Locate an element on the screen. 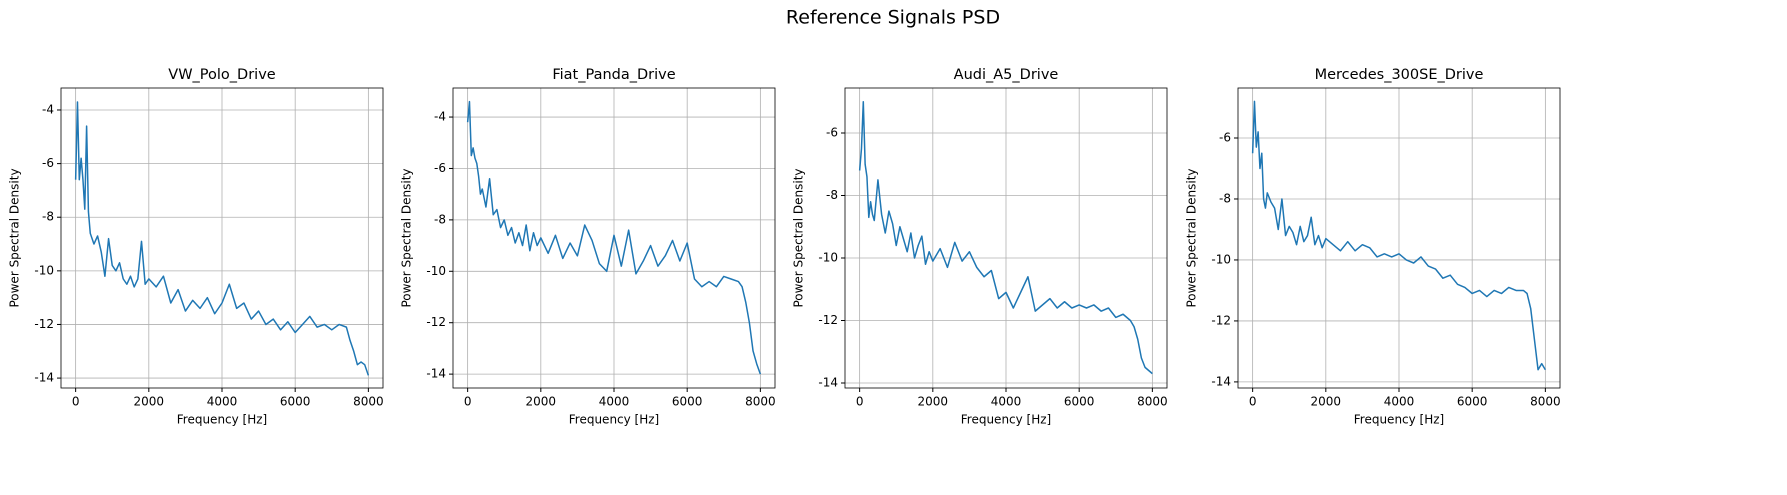 The width and height of the screenshot is (1787, 495). subplot-title: Mercedes_300SE_Drive is located at coordinates (1399, 75).